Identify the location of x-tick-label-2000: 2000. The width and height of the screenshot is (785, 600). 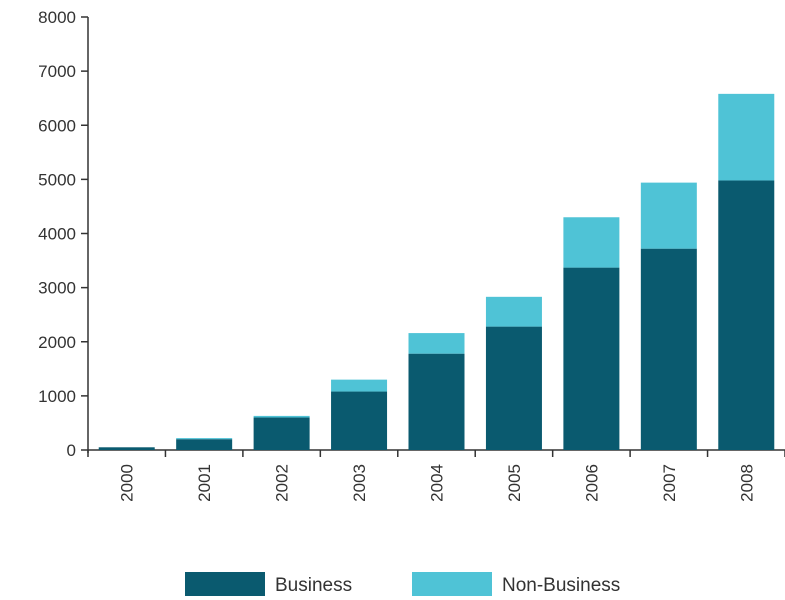
(127, 483).